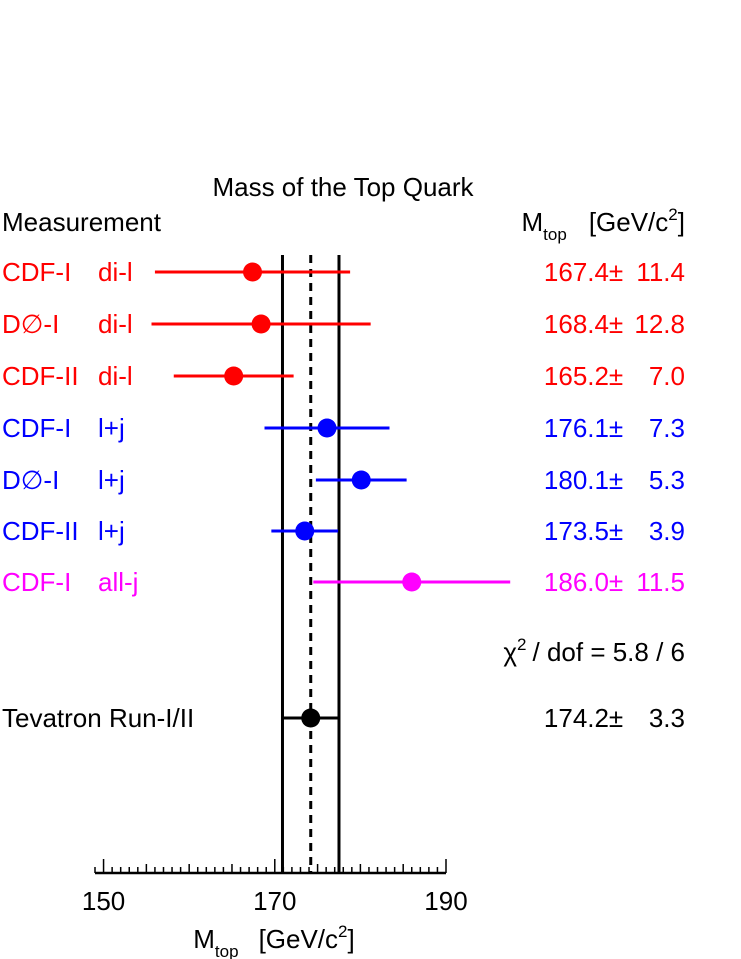  Describe the element at coordinates (311, 718) in the screenshot. I see `combined-point` at that location.